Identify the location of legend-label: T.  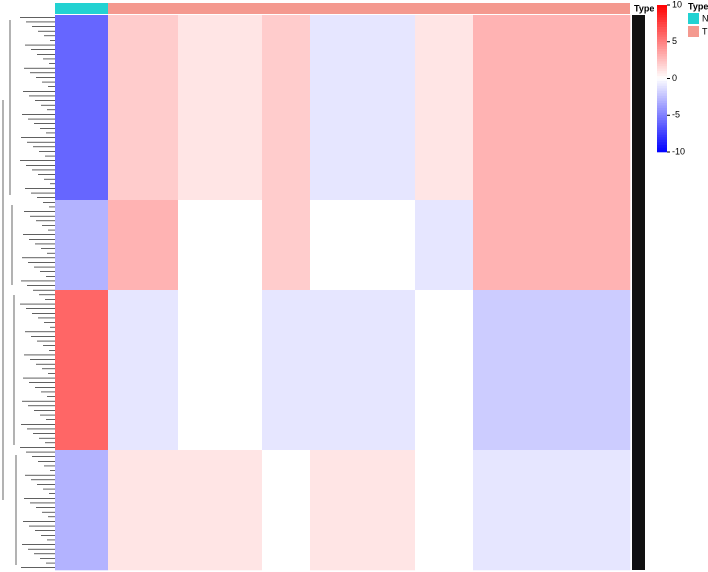
(705, 31).